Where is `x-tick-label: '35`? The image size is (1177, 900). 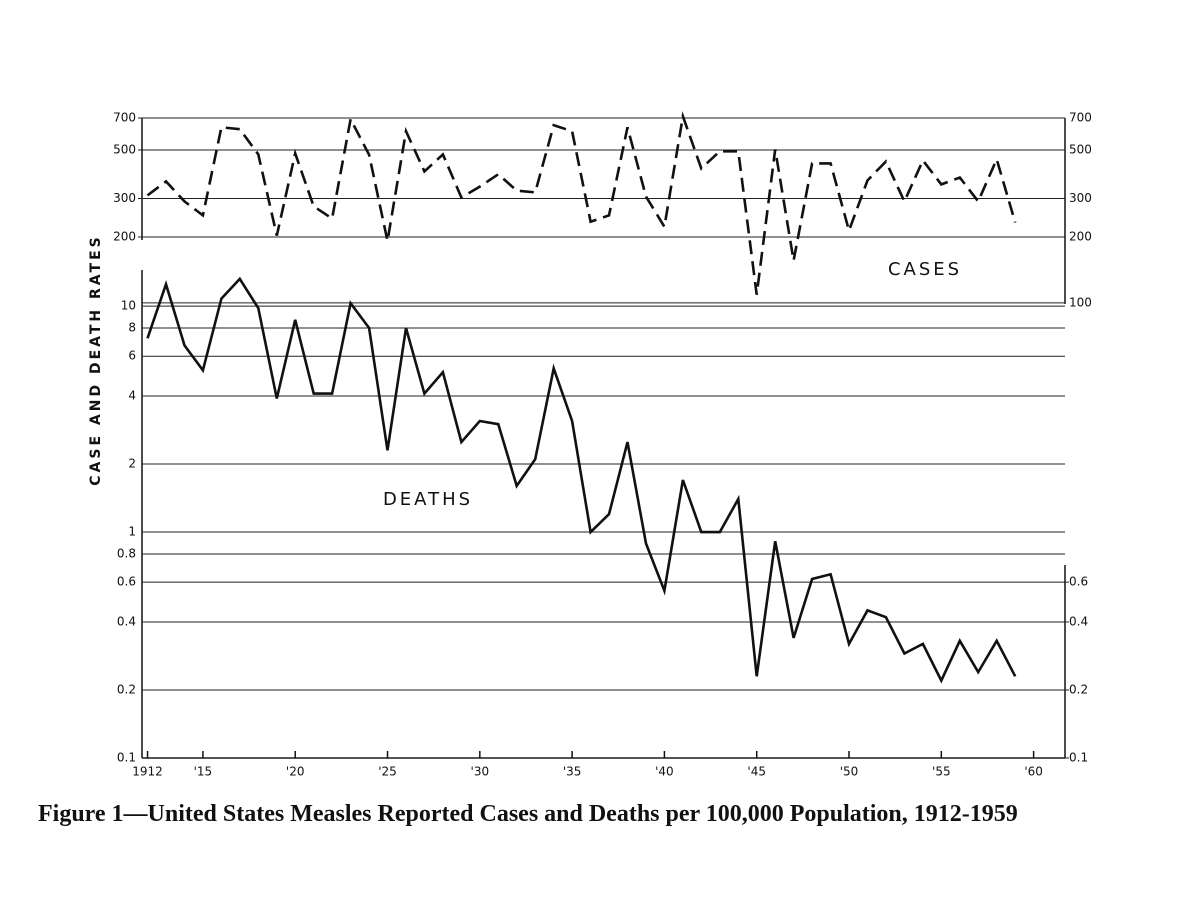
x-tick-label: '35 is located at coordinates (572, 772).